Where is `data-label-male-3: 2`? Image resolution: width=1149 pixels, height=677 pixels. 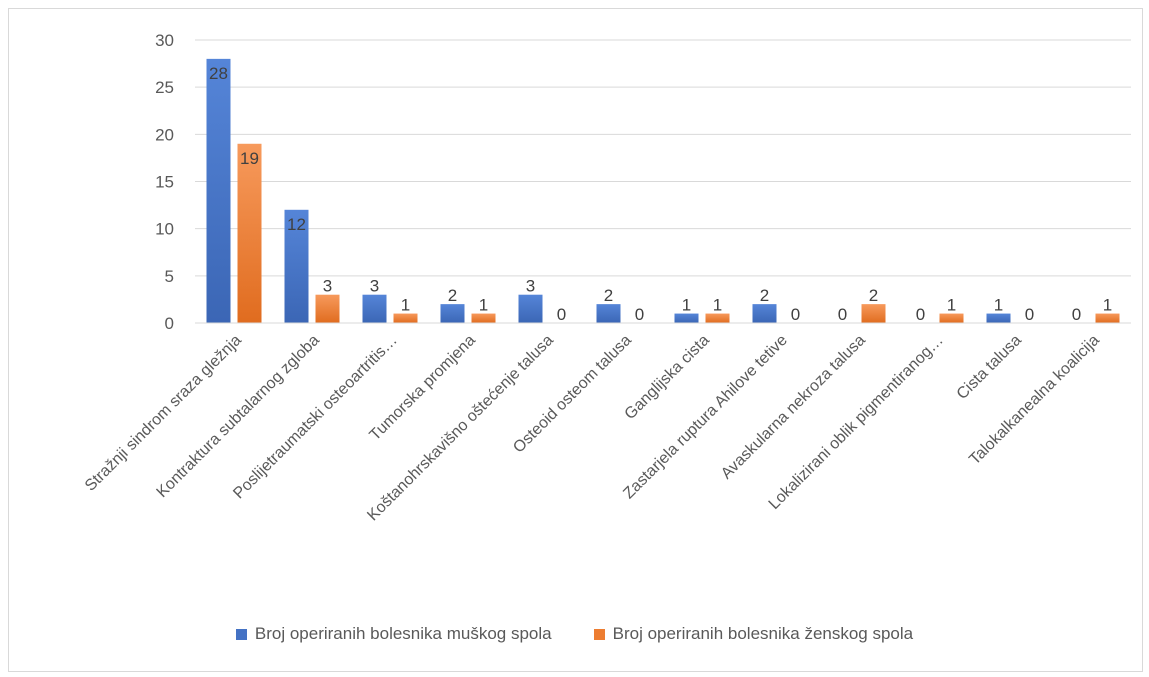
data-label-male-3: 2 is located at coordinates (452, 295).